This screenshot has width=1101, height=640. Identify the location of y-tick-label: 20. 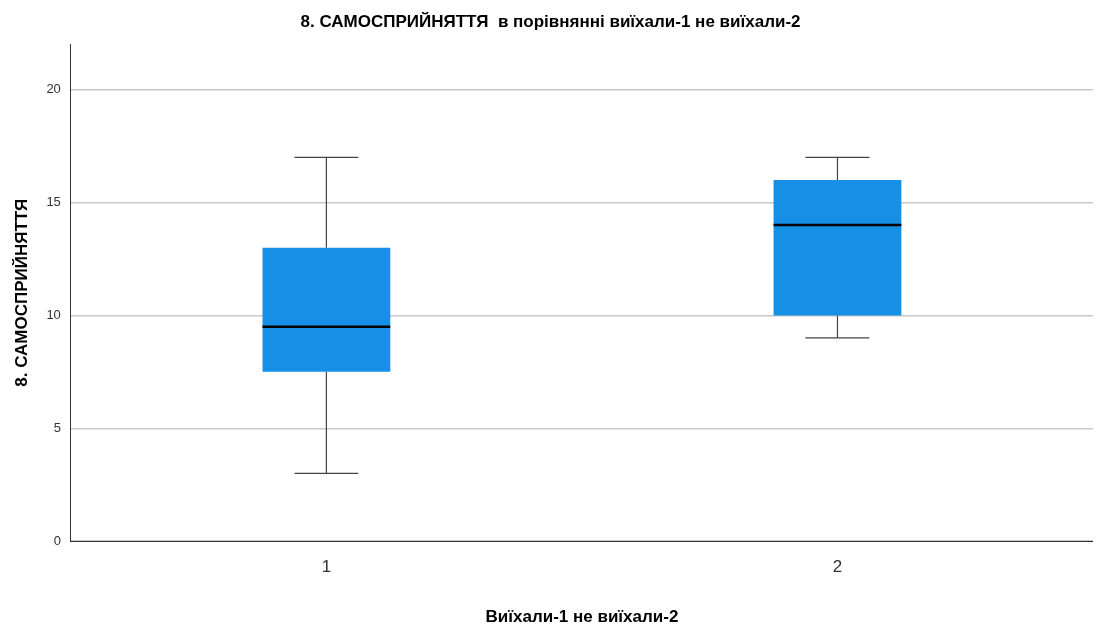
(53, 89).